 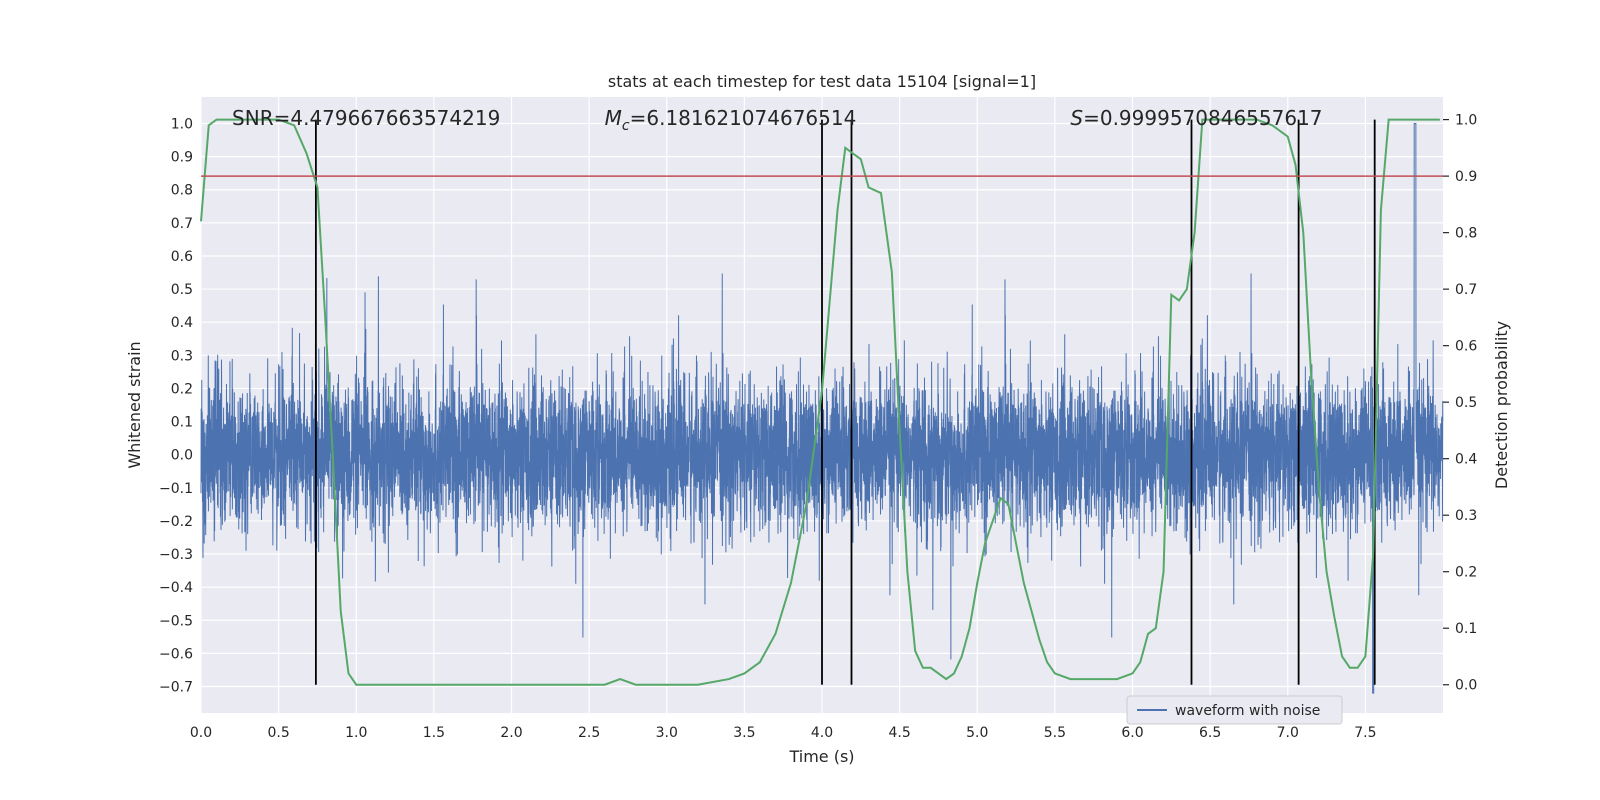 What do you see at coordinates (1466, 573) in the screenshot?
I see `y-right-tick-label: 0.2` at bounding box center [1466, 573].